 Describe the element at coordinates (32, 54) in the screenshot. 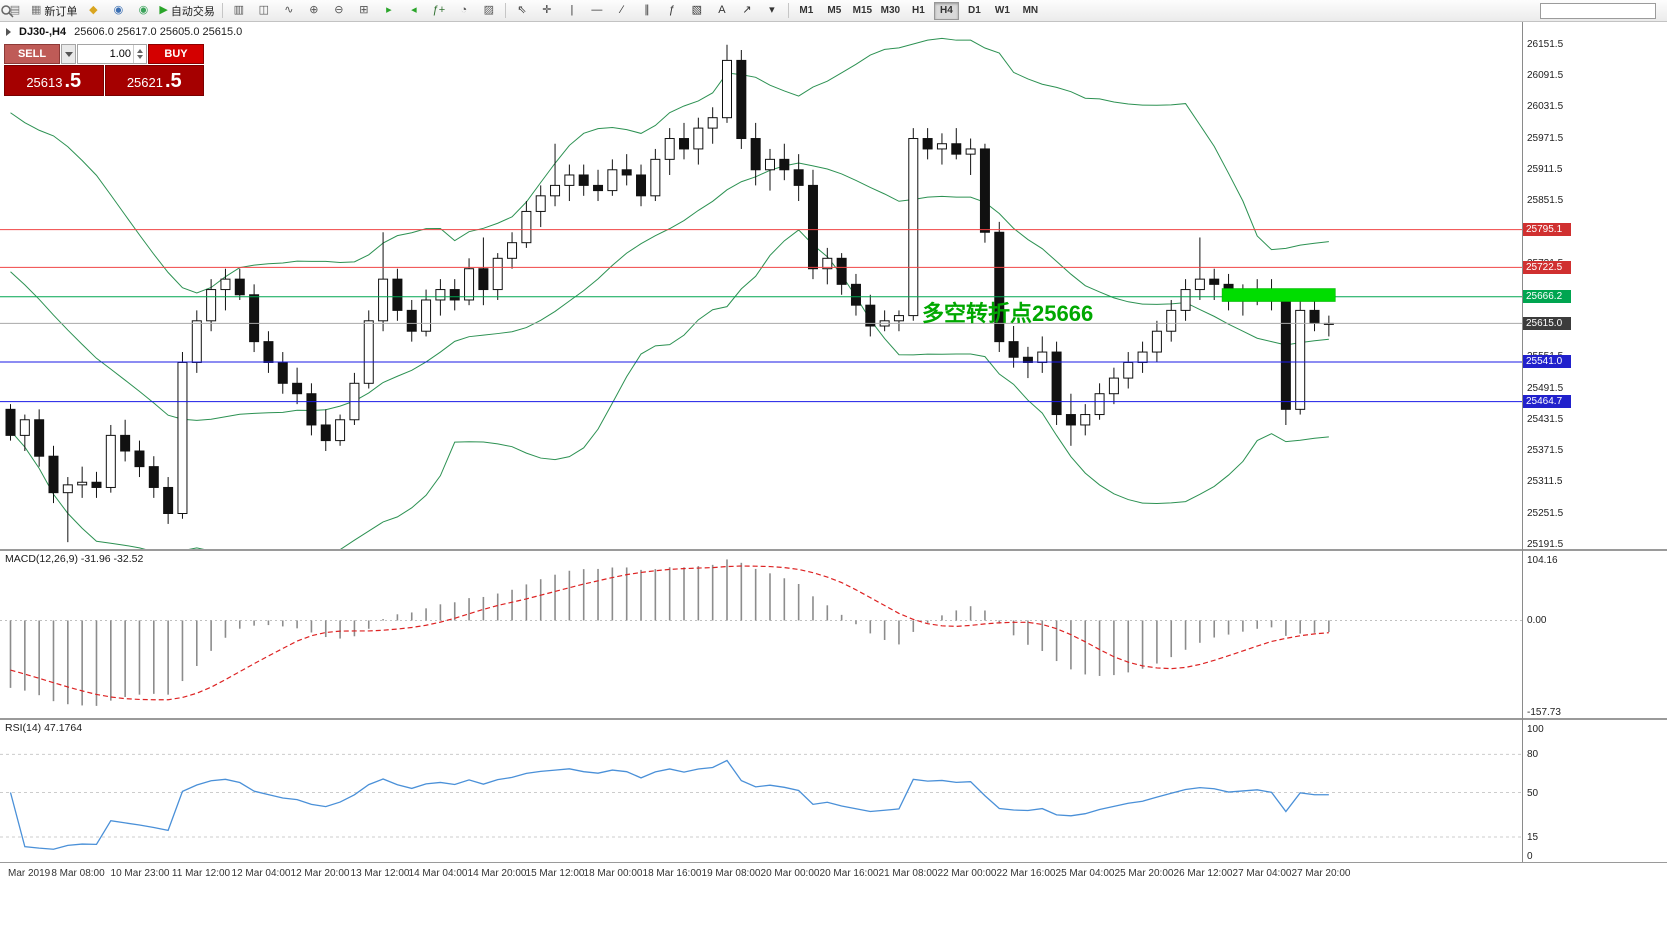

I see `sell-button: SELL` at that location.